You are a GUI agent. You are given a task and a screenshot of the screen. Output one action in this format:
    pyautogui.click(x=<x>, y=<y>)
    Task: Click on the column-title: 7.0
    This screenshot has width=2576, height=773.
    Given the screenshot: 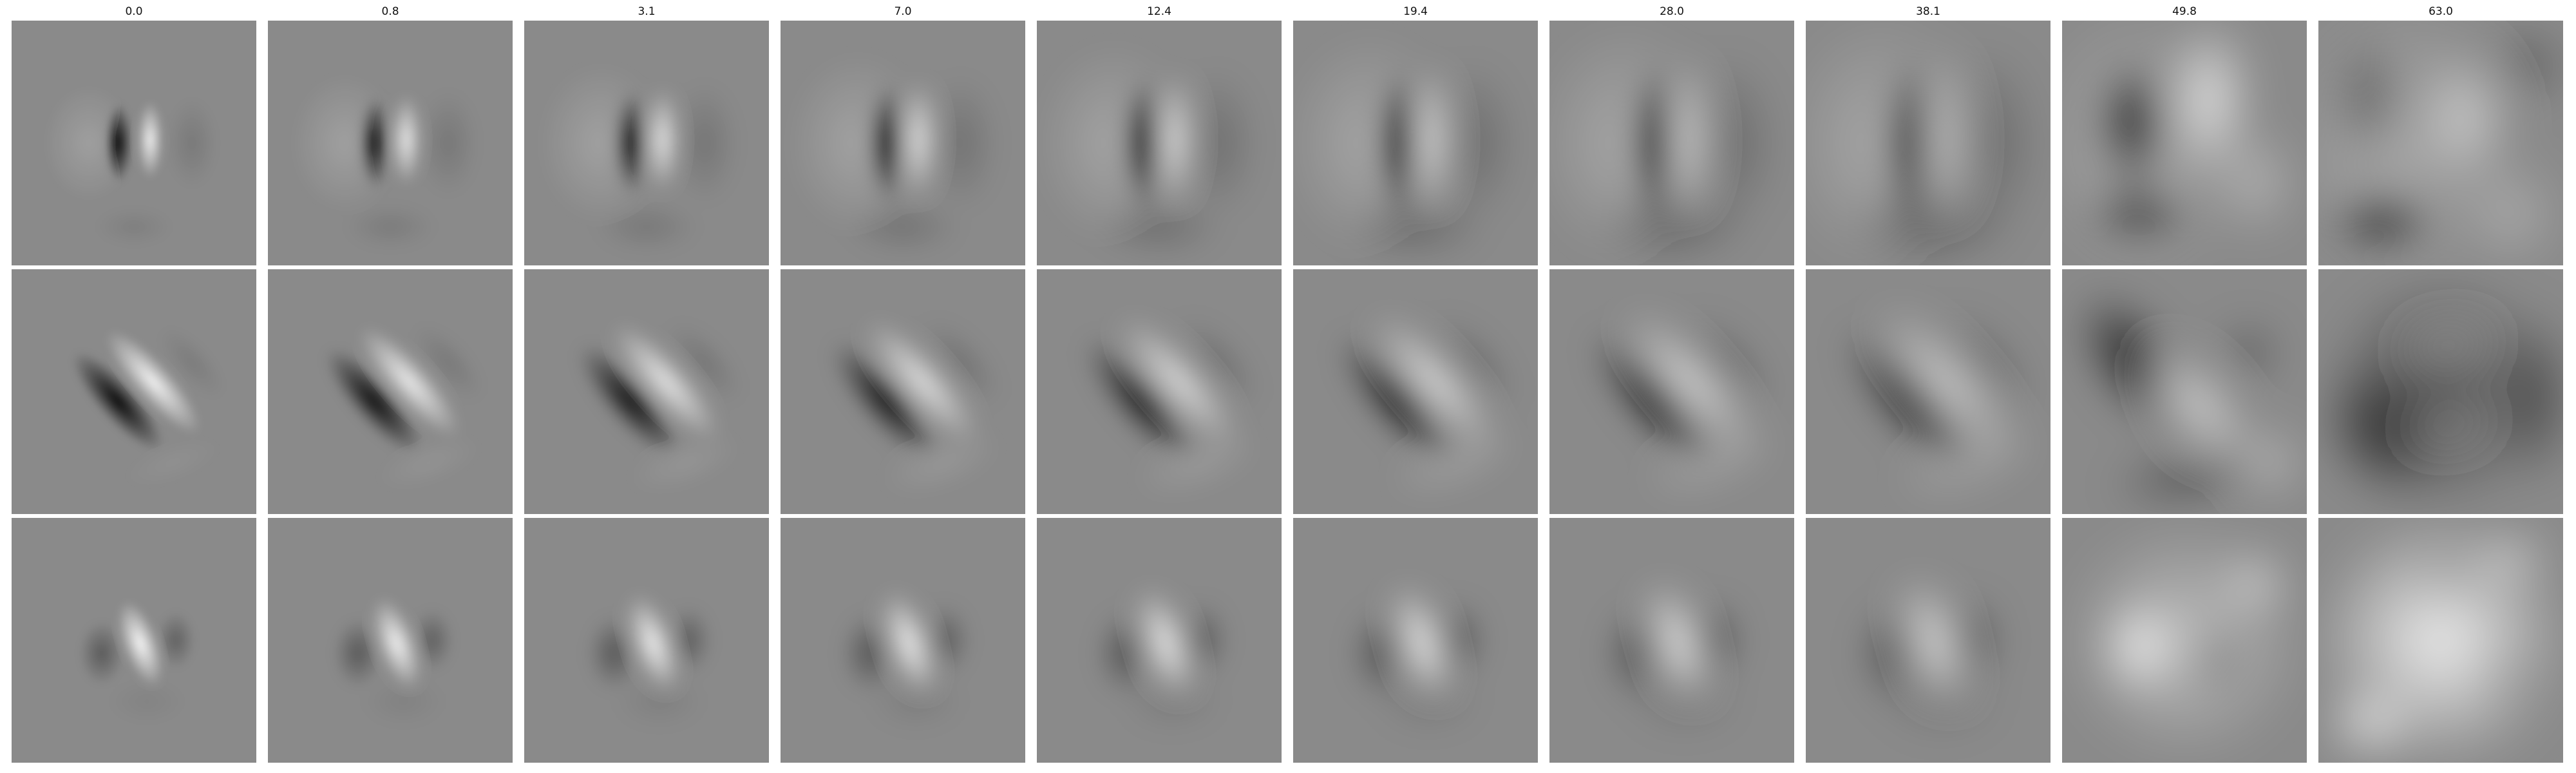 What is the action you would take?
    pyautogui.click(x=903, y=11)
    